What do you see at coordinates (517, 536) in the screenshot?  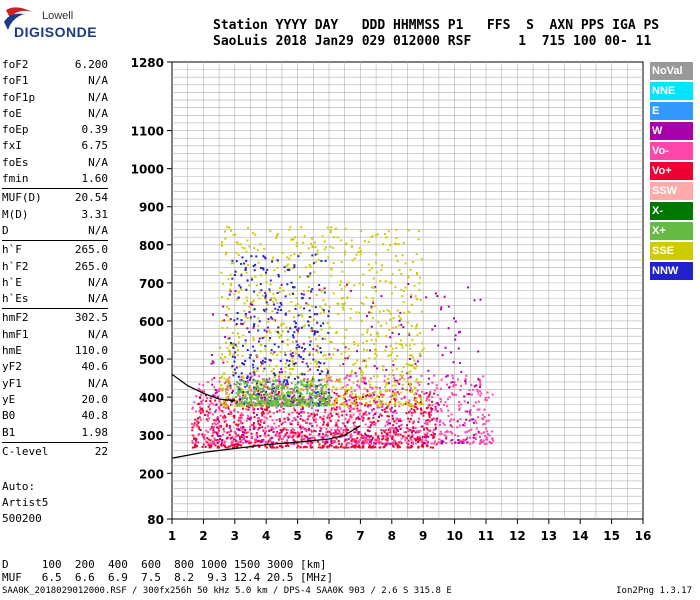 I see `x-tick-label: 12` at bounding box center [517, 536].